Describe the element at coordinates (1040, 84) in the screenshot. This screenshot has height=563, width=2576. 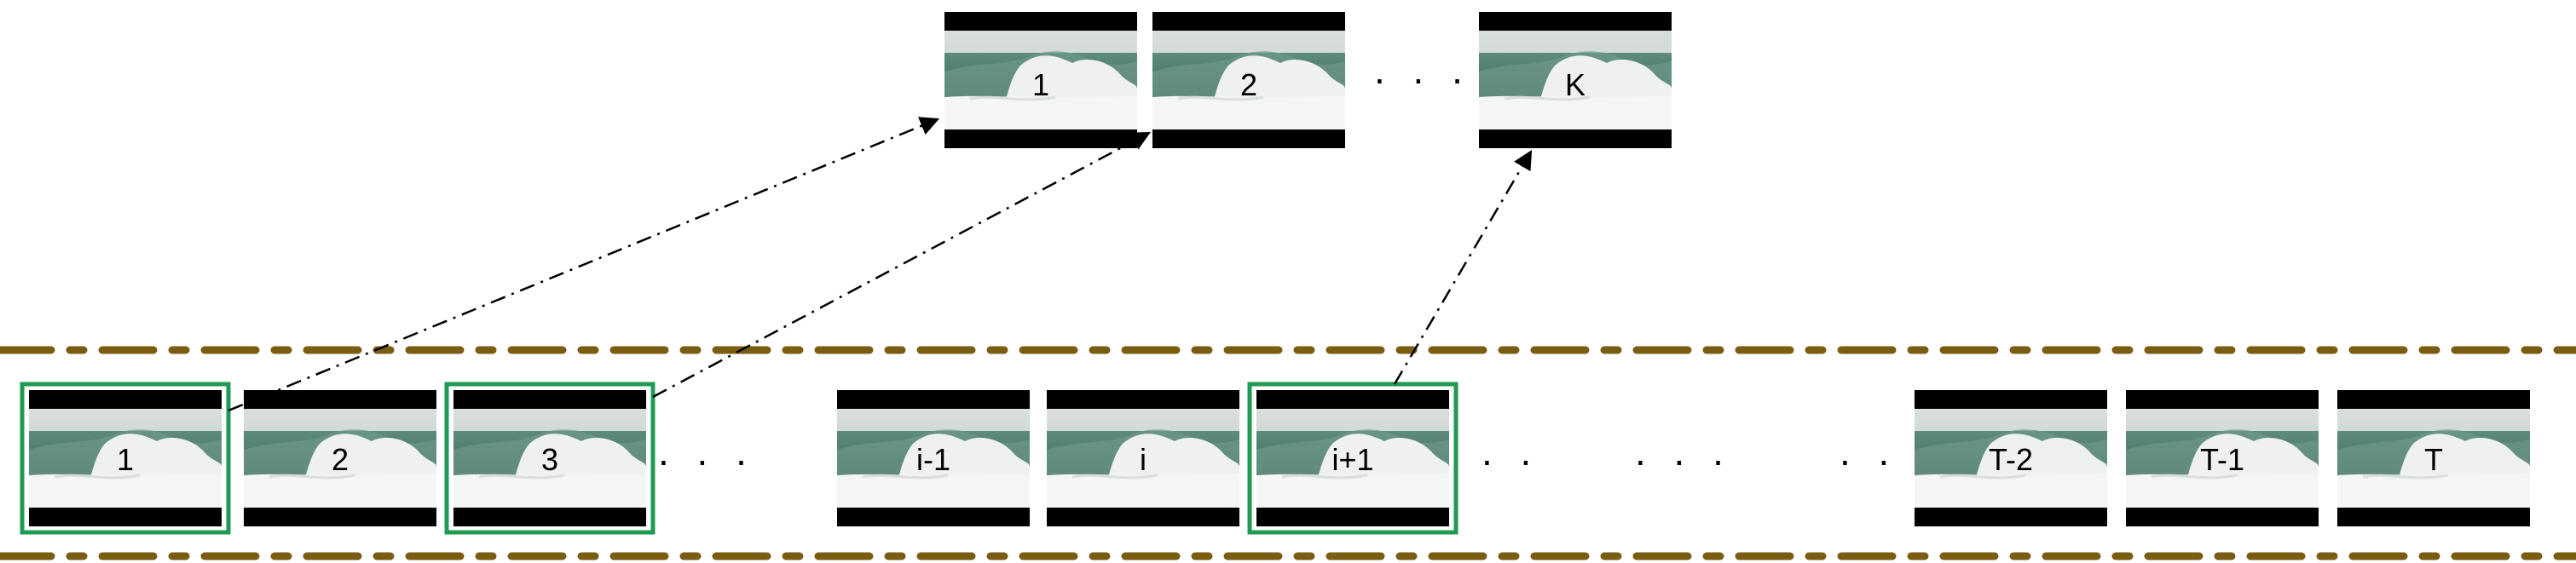
I see `top-frame-label: 1` at that location.